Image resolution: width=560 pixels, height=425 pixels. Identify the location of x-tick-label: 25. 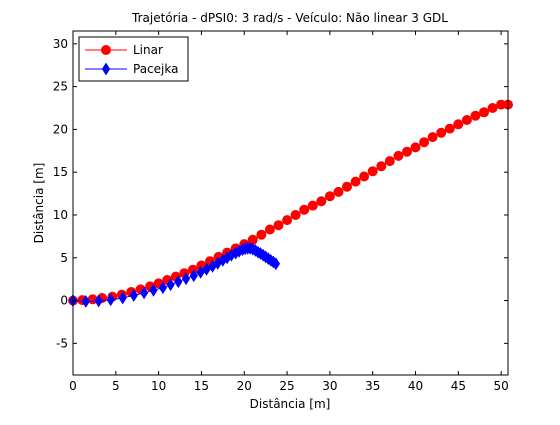
(286, 386).